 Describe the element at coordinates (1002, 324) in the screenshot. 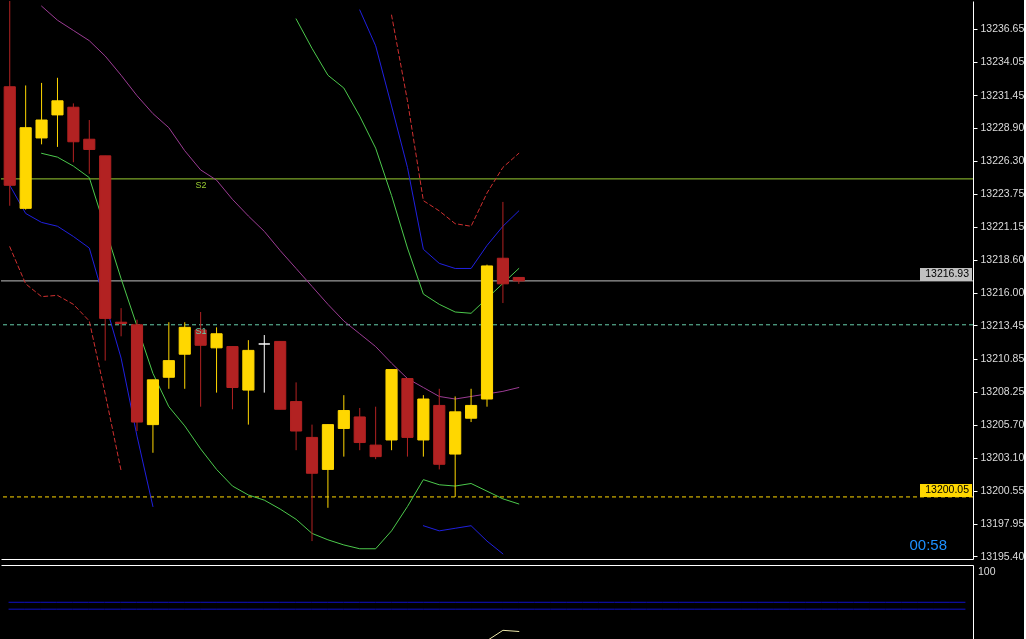

I see `y-tick-label: 13213.45` at that location.